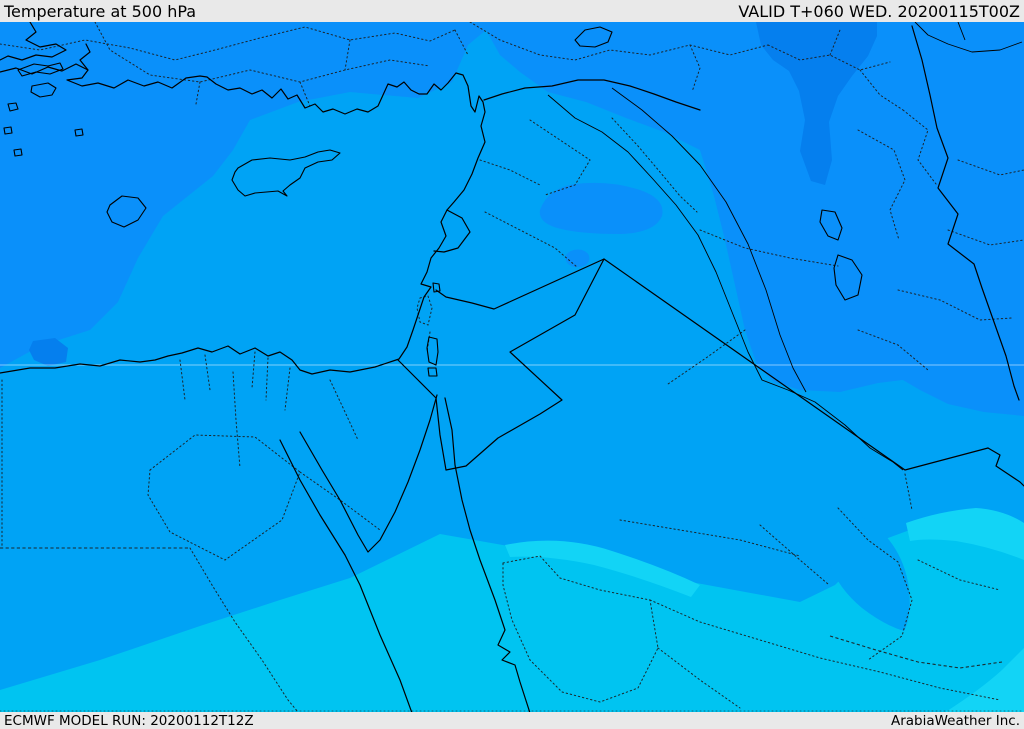  I want to click on iraq-saudi-border, so click(796, 364).